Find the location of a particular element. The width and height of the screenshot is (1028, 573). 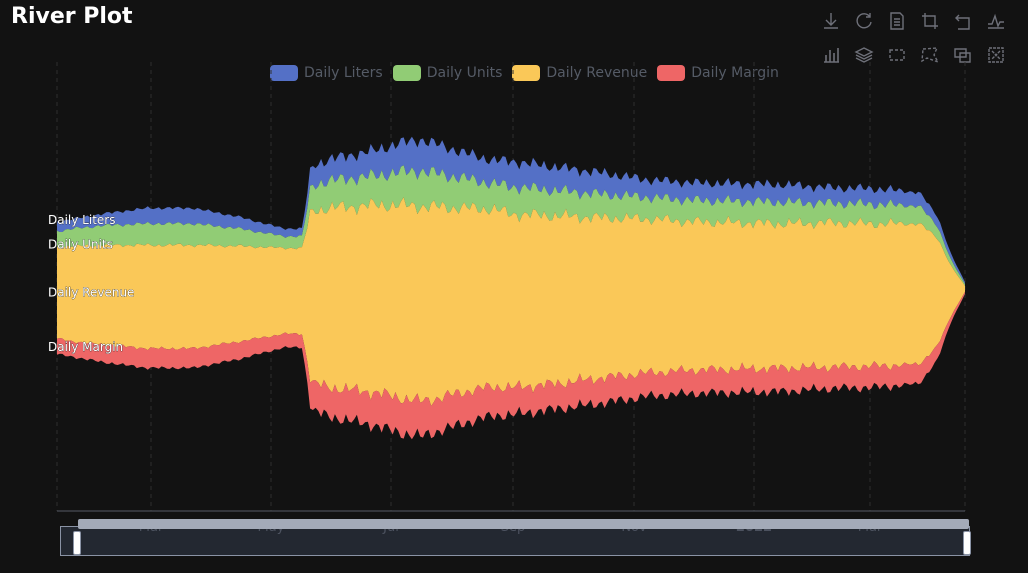

legend-item-margin: Daily Margin is located at coordinates (718, 73).